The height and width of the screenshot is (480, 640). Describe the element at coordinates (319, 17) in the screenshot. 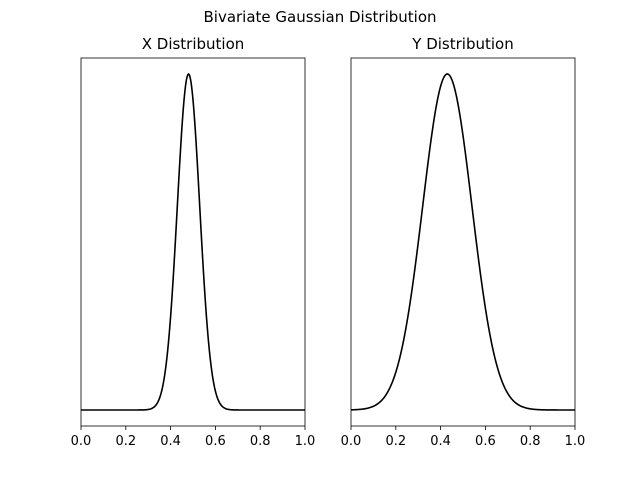

I see `figure-suptitle: Bivariate Gaussian Distribution` at that location.